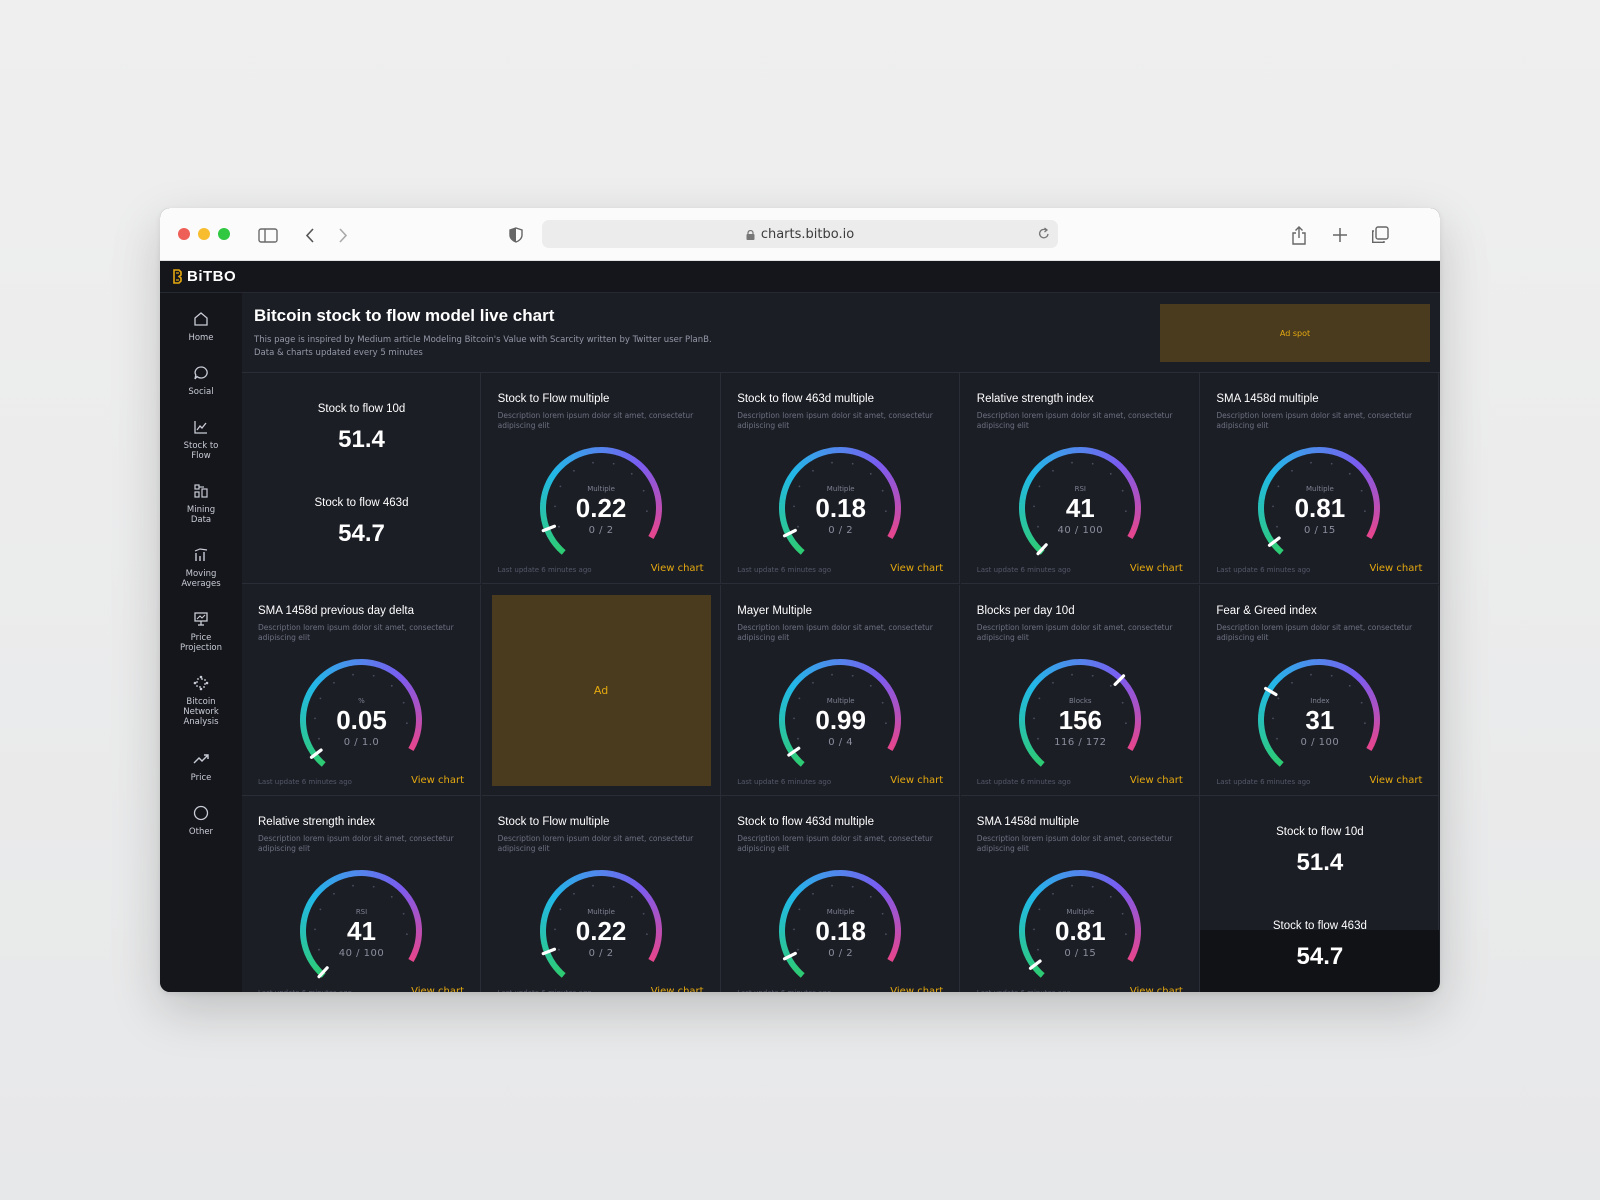 The width and height of the screenshot is (1600, 1200). Describe the element at coordinates (201, 568) in the screenshot. I see `sidebar-item-moving-averages: Moving Averages` at that location.